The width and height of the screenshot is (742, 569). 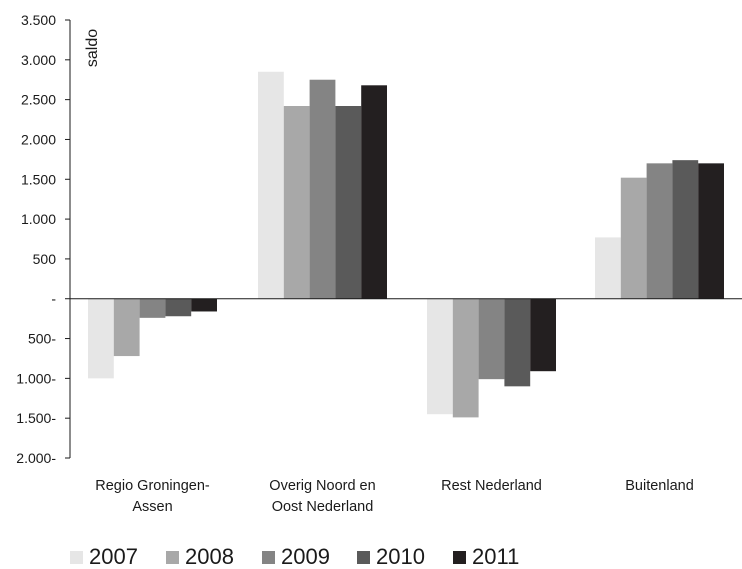 I want to click on legend-swatch-2011, so click(x=459, y=557).